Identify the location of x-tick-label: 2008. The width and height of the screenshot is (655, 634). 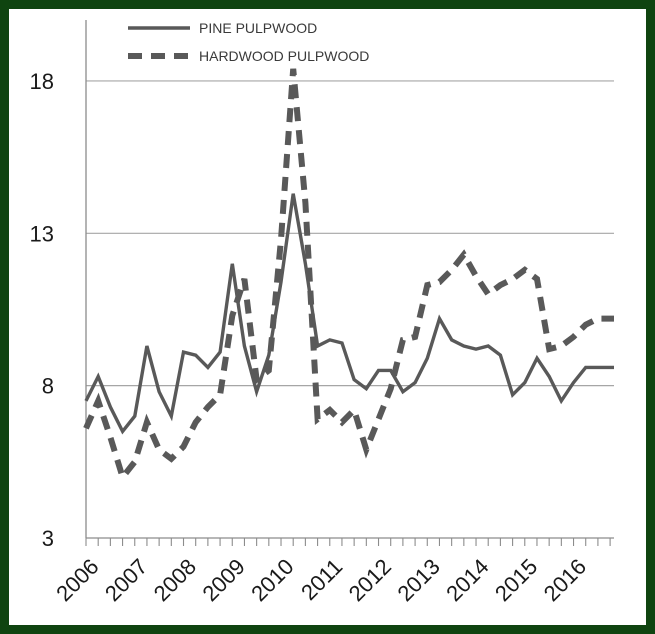
(175, 580).